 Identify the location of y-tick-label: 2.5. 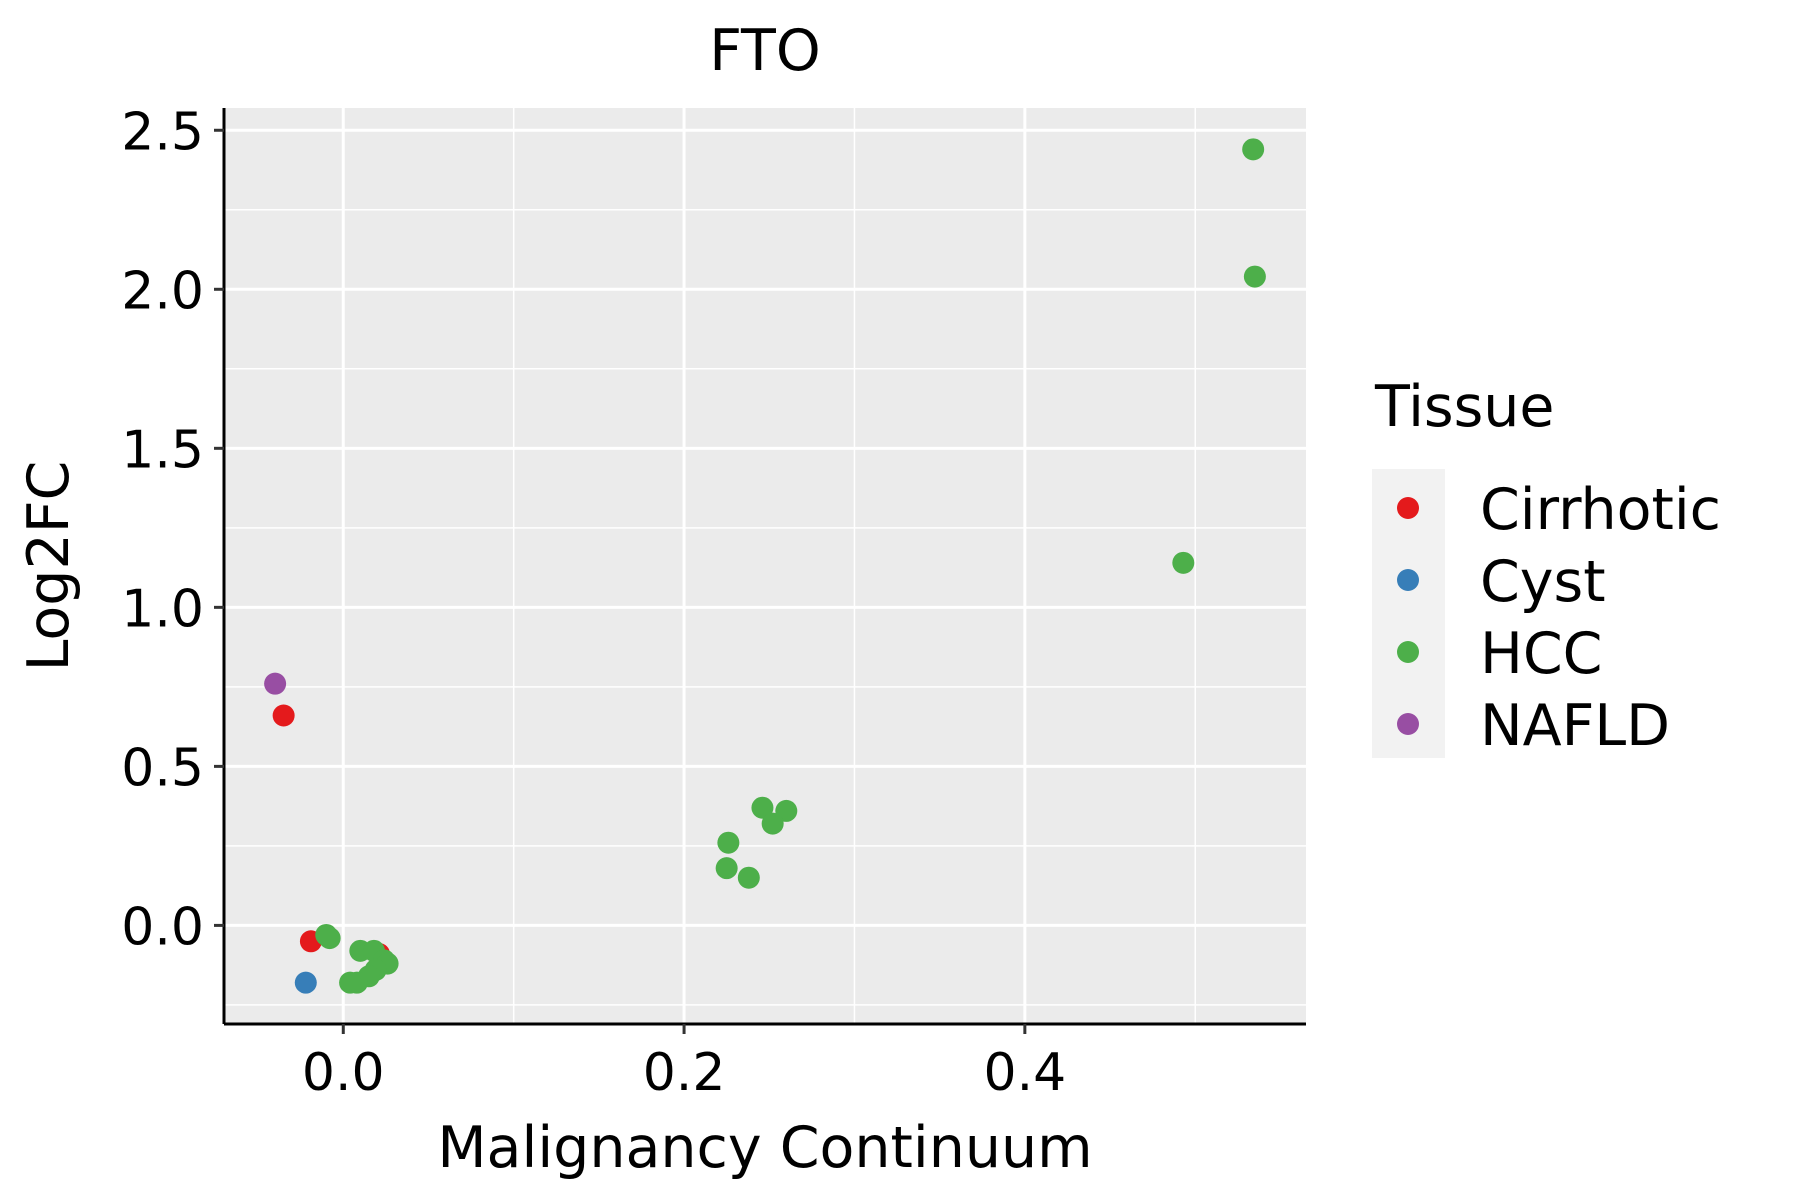
(162, 132).